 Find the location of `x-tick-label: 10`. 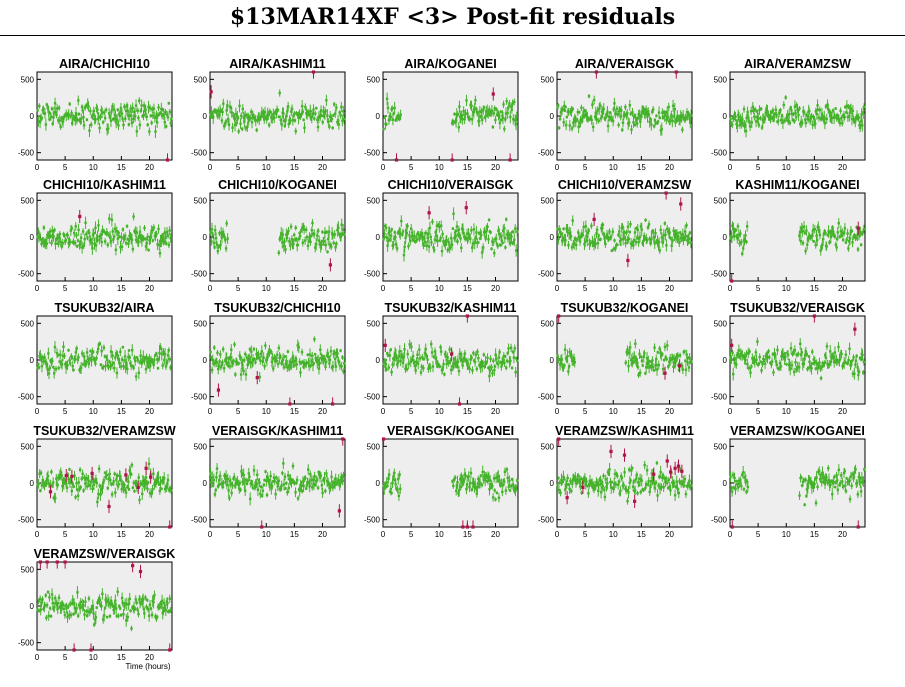

x-tick-label: 10 is located at coordinates (266, 167).